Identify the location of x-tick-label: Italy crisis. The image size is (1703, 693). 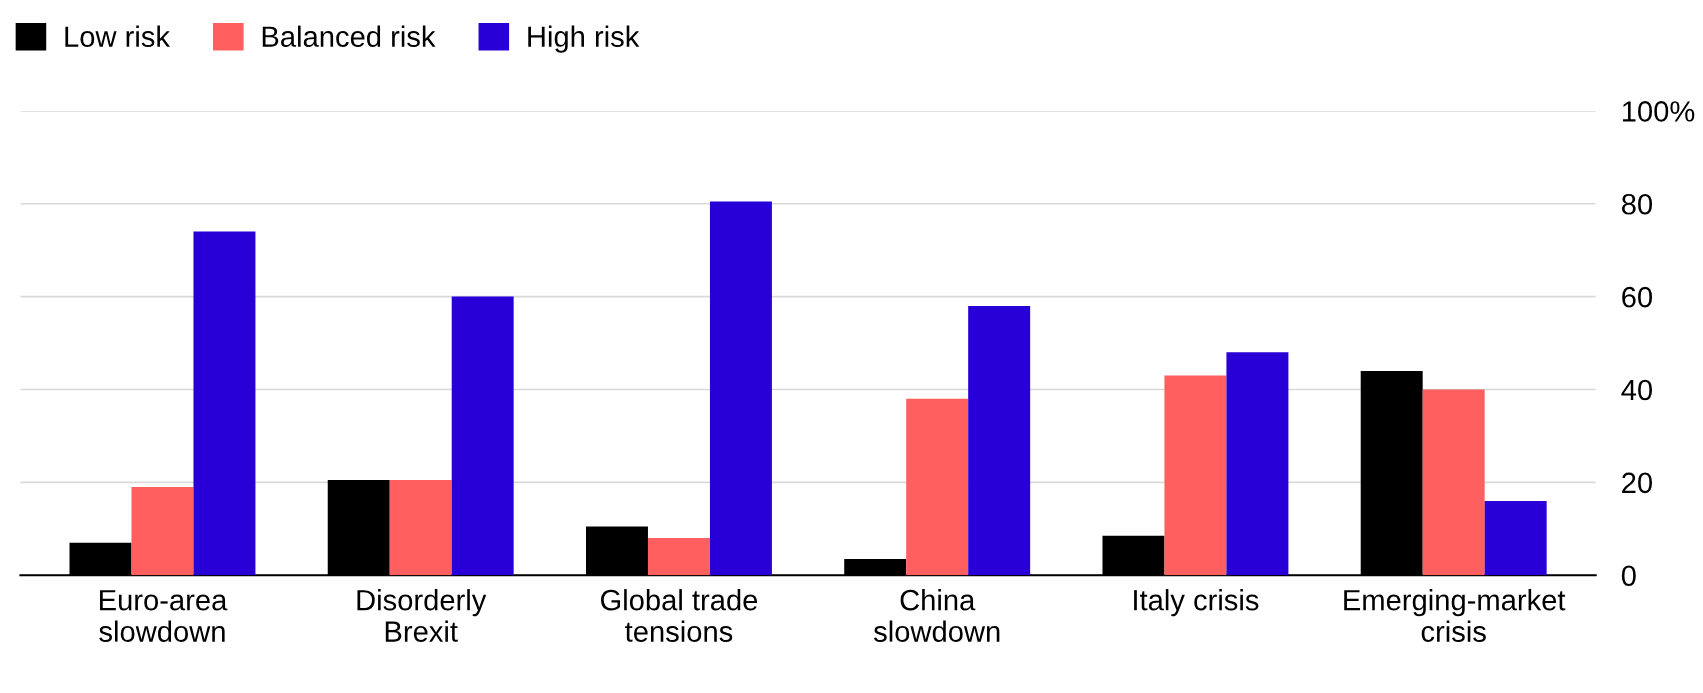
(1196, 603).